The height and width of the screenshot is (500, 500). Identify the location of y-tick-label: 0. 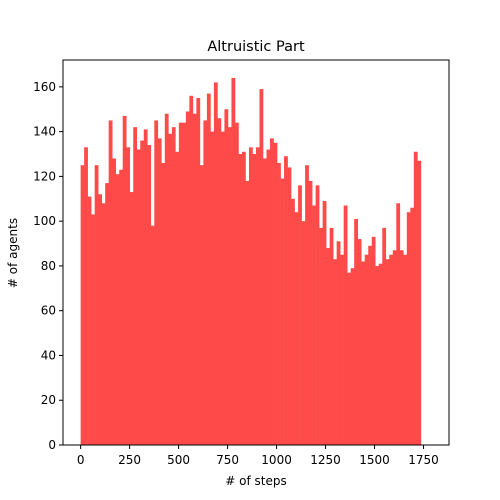
(52, 445).